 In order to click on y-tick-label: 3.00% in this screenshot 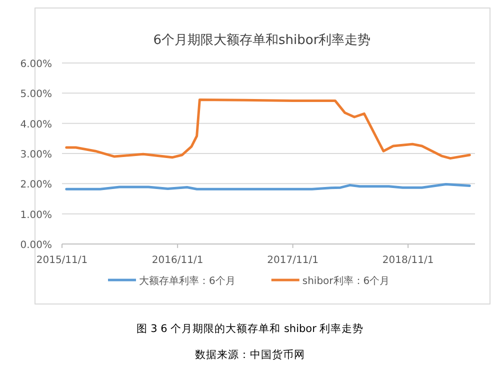, I will do `click(36, 155)`.